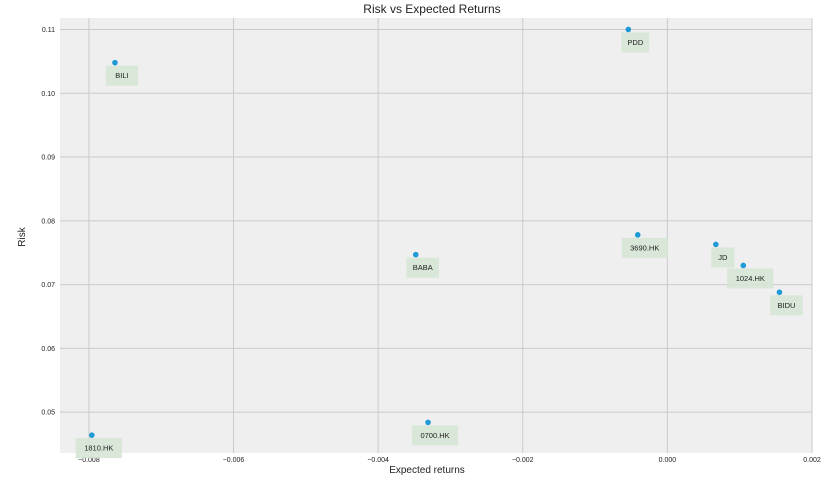 The width and height of the screenshot is (830, 478). I want to click on y-tick-label: 0.08, so click(48, 221).